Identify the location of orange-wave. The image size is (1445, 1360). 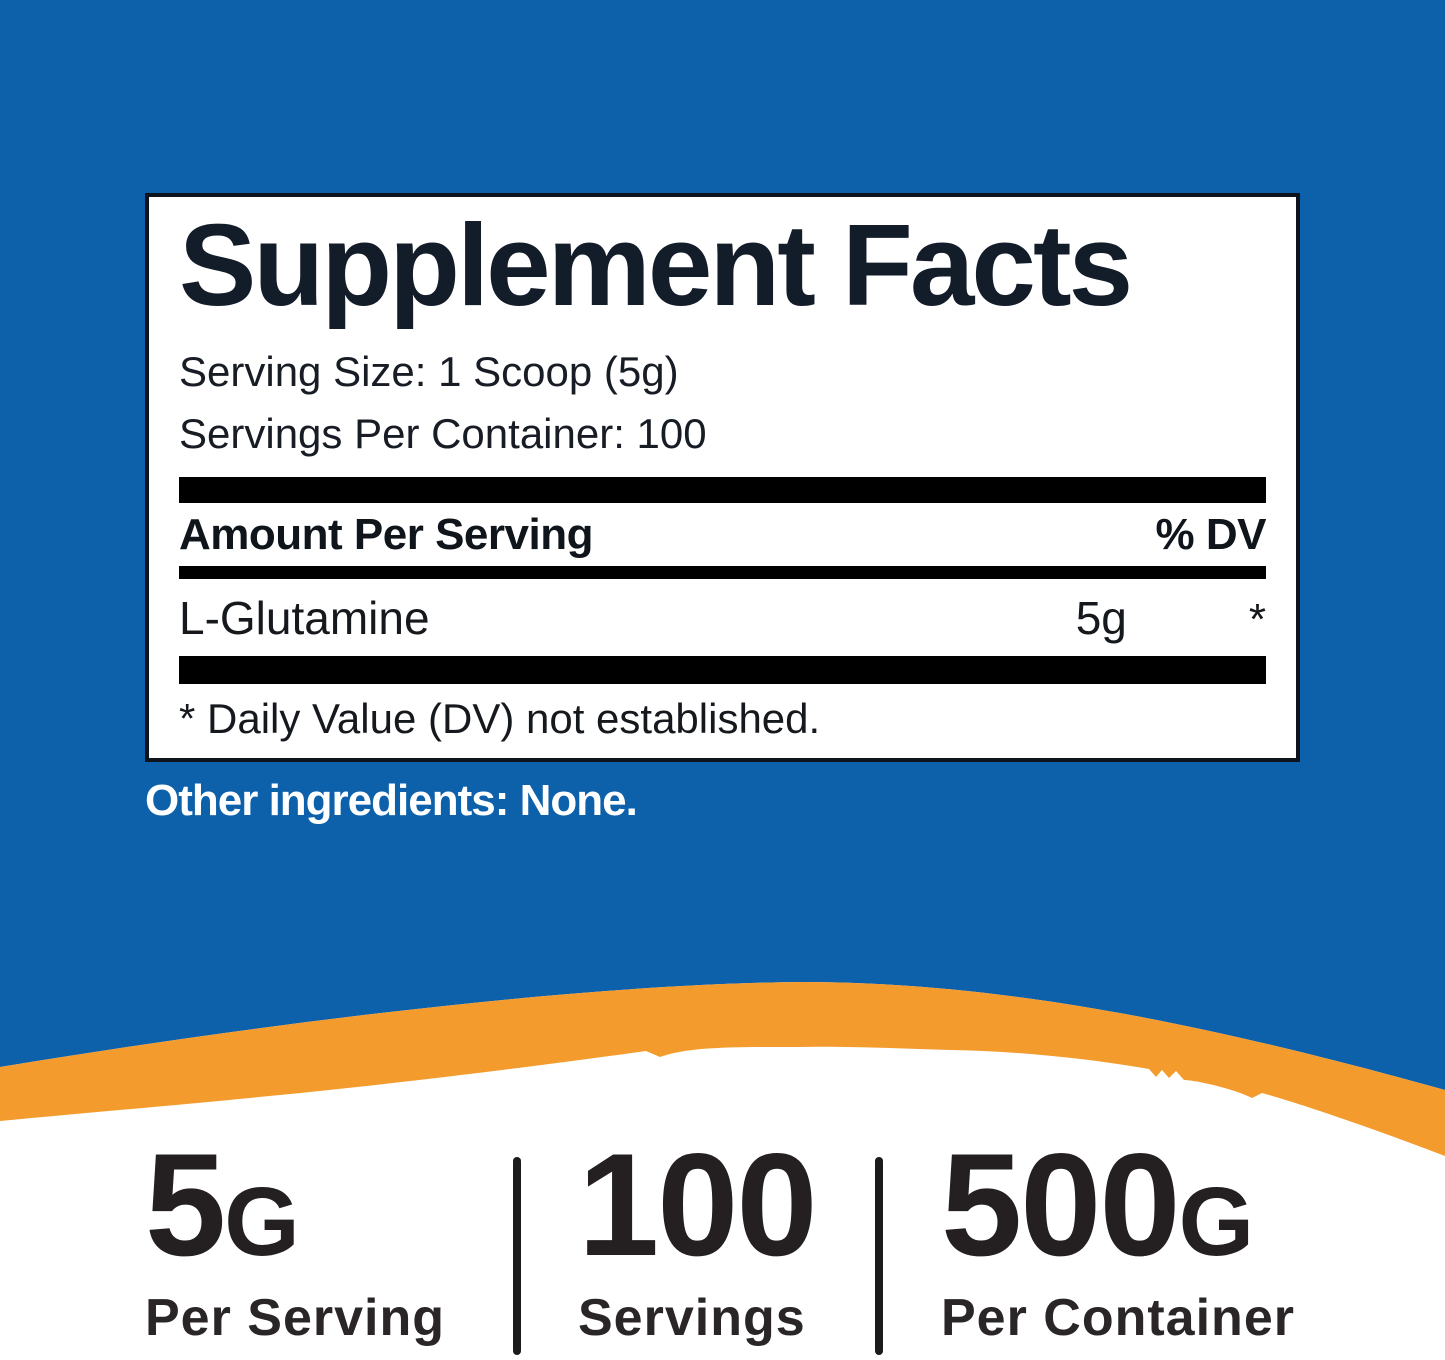
(722, 1069).